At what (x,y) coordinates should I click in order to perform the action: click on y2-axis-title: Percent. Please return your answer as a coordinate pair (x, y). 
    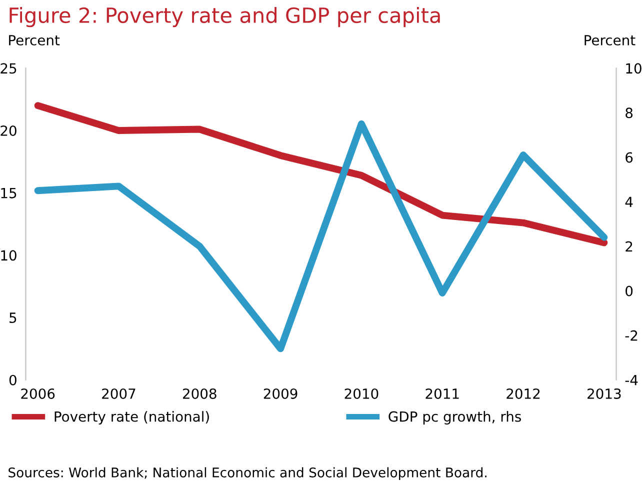
    Looking at the image, I should click on (610, 40).